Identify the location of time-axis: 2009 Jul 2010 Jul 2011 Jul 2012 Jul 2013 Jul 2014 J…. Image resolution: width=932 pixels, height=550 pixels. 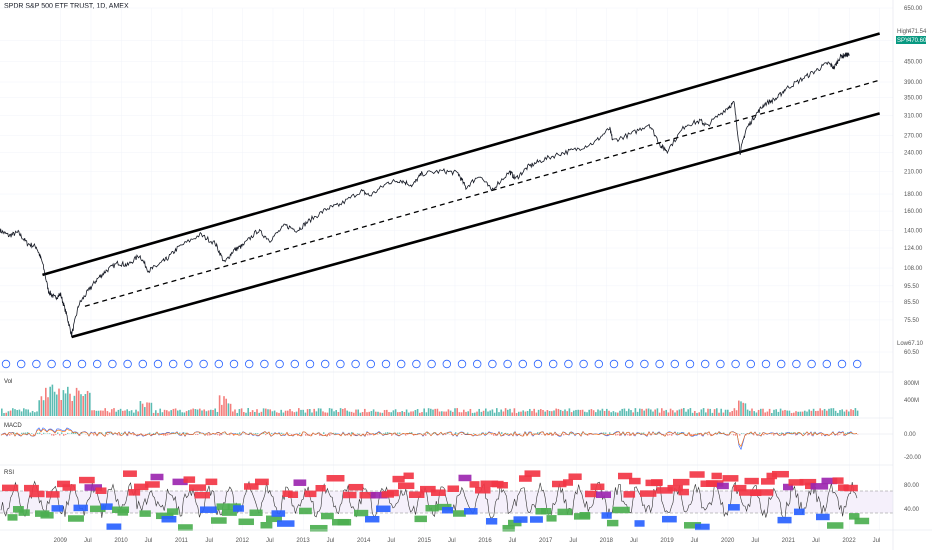
(466, 536).